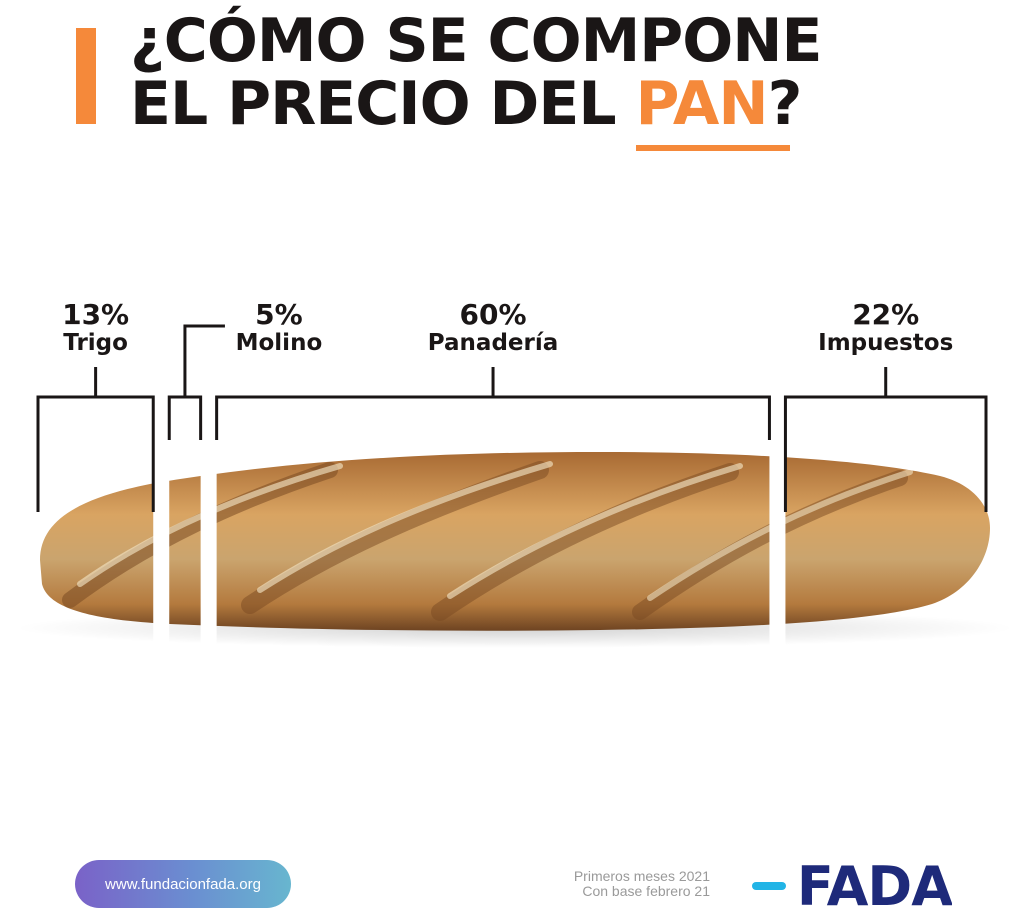  What do you see at coordinates (95, 343) in the screenshot?
I see `category-label-trigo: Trigo` at bounding box center [95, 343].